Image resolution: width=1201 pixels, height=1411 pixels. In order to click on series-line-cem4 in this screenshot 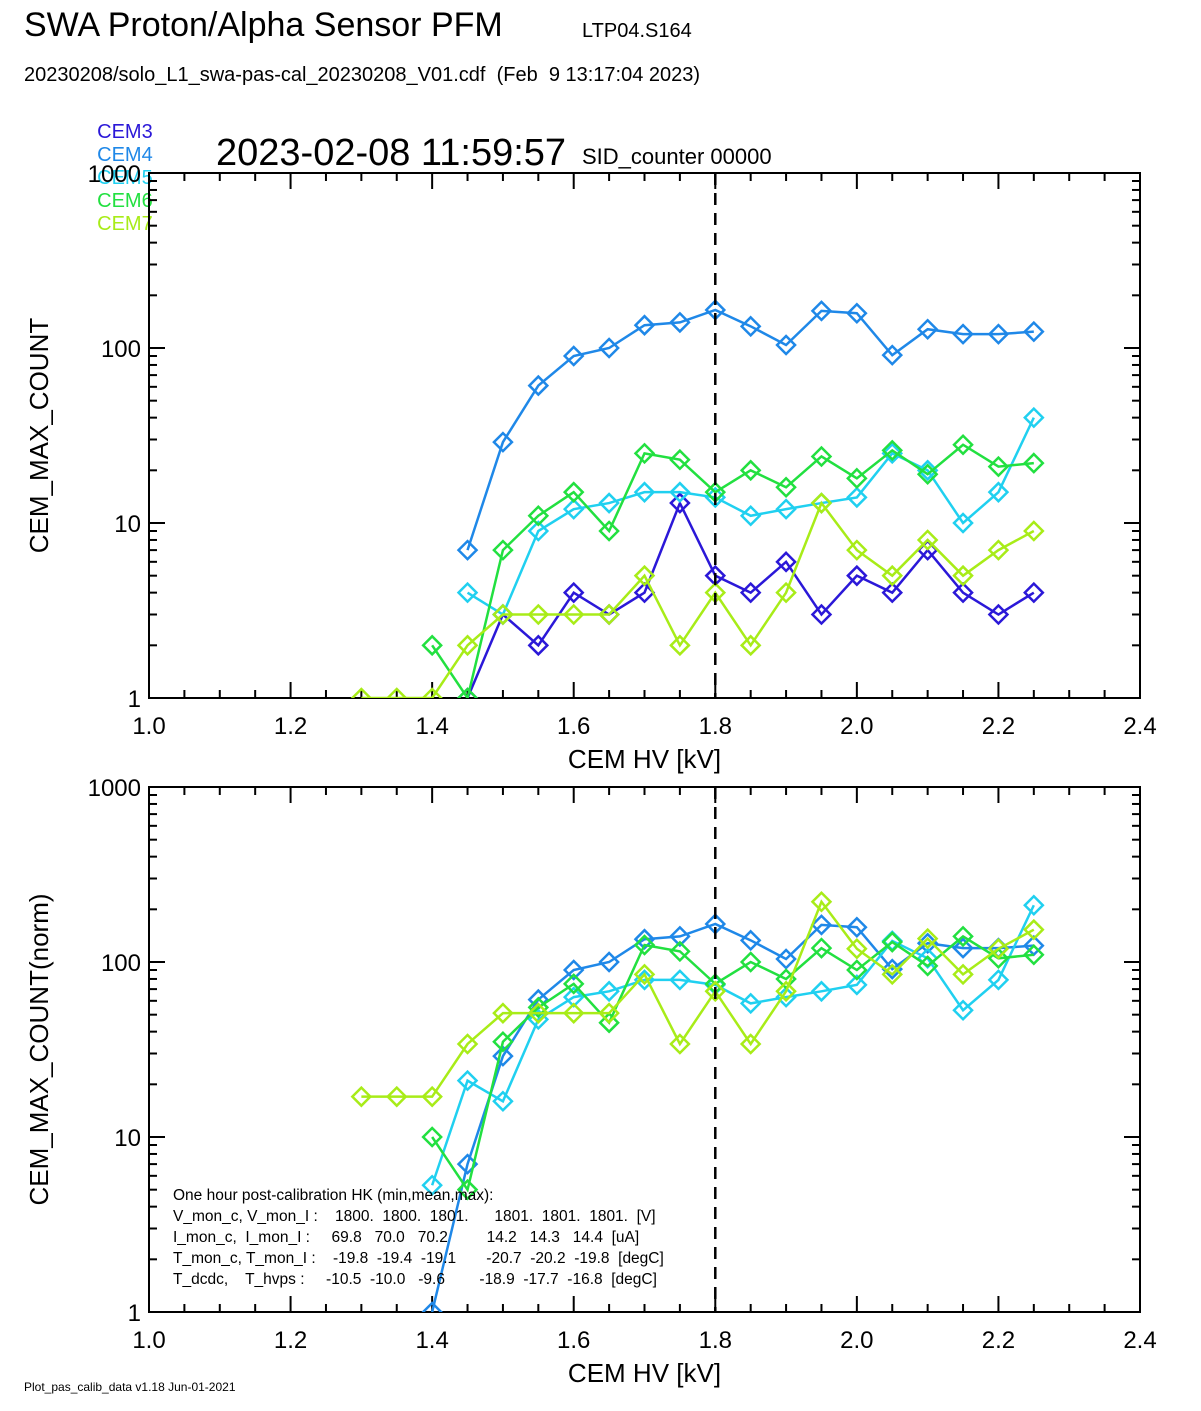, I will do `click(750, 429)`.